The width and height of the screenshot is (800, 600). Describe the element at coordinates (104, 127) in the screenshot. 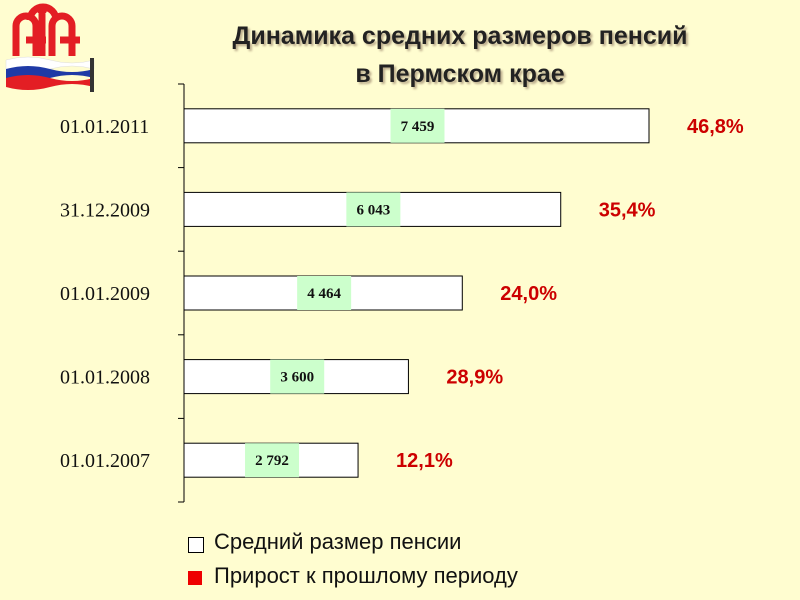

I see `category-label: 01.01.2011` at that location.